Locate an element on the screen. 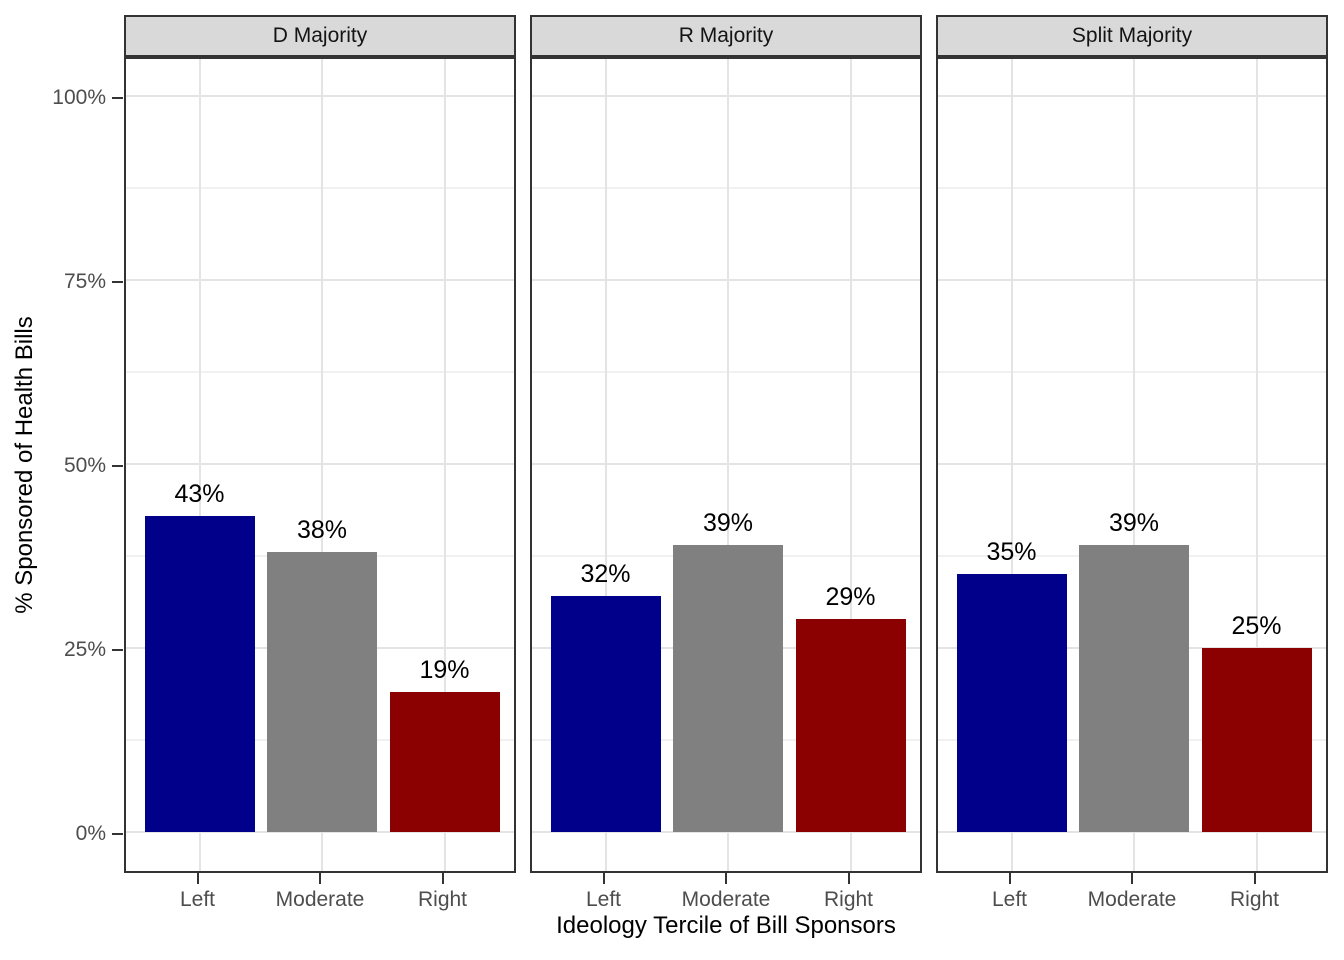 This screenshot has width=1344, height=960. x-axis-title: Ideology Tercile of Bill Sponsors is located at coordinates (726, 925).